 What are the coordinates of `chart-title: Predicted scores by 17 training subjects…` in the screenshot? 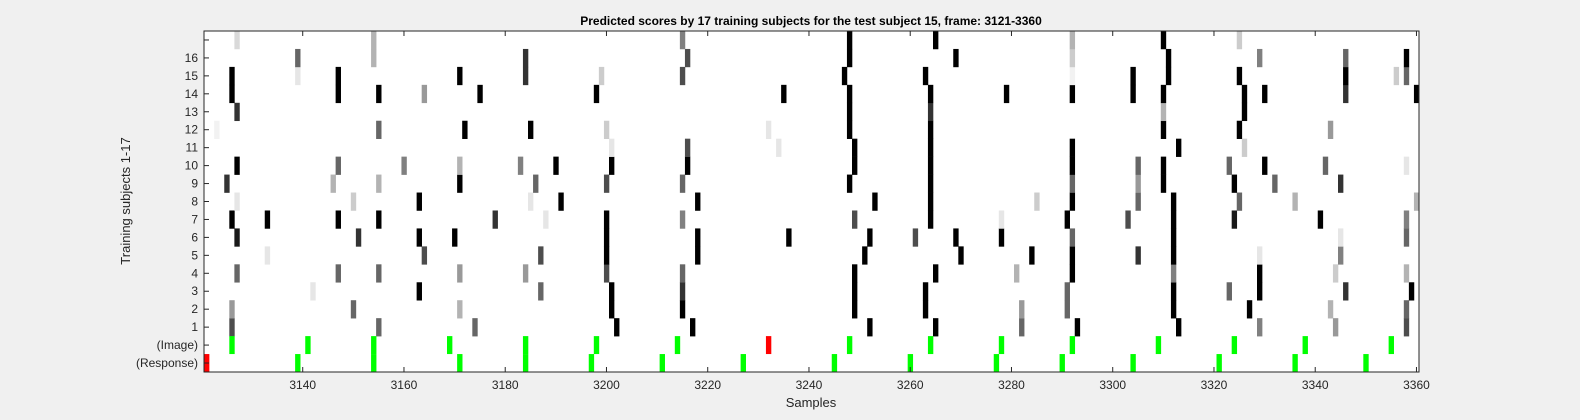 It's located at (811, 21).